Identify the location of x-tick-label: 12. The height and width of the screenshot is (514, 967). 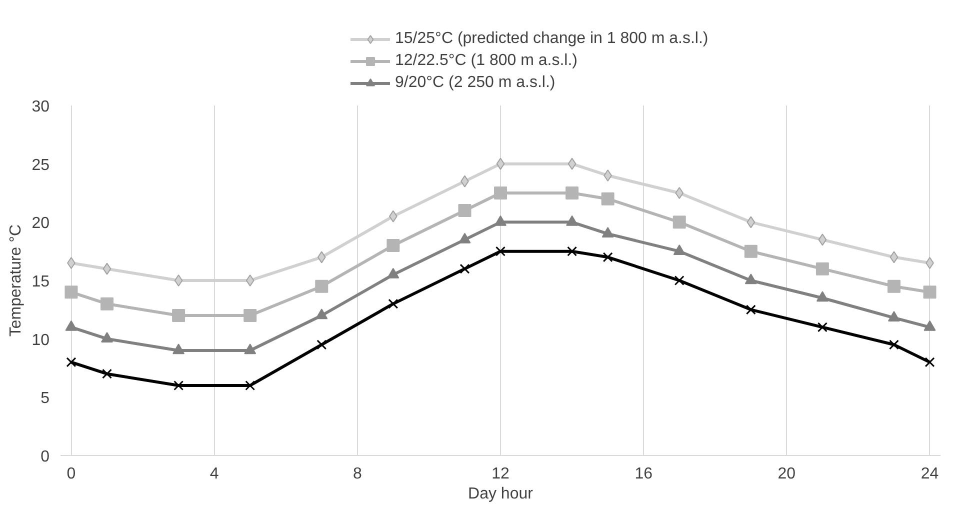
(501, 474).